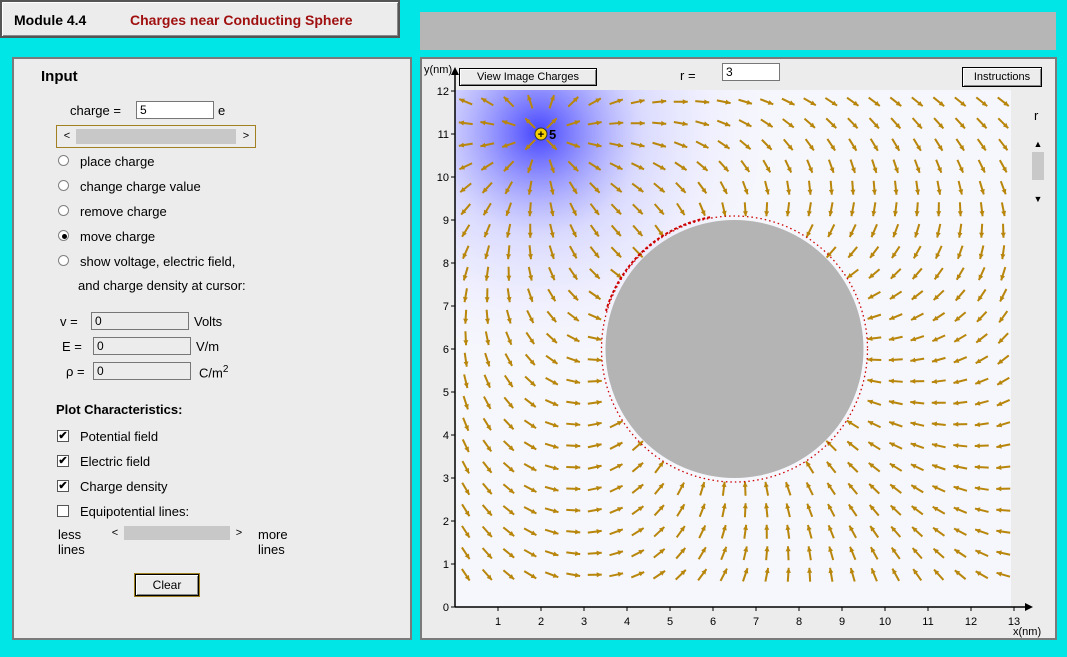 This screenshot has width=1067, height=657. What do you see at coordinates (63, 461) in the screenshot?
I see `plot-option-checkbox-1: ✔` at bounding box center [63, 461].